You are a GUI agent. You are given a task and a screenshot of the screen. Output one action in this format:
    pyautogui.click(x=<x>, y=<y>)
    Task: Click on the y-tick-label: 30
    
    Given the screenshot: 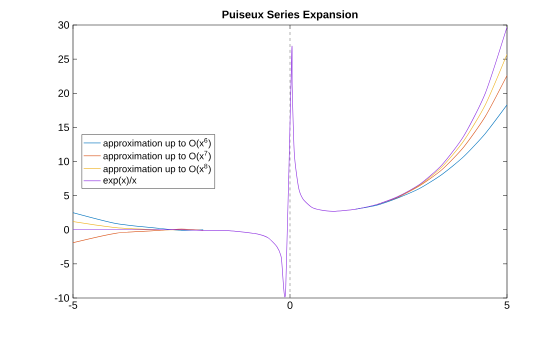 What is the action you would take?
    pyautogui.click(x=64, y=25)
    